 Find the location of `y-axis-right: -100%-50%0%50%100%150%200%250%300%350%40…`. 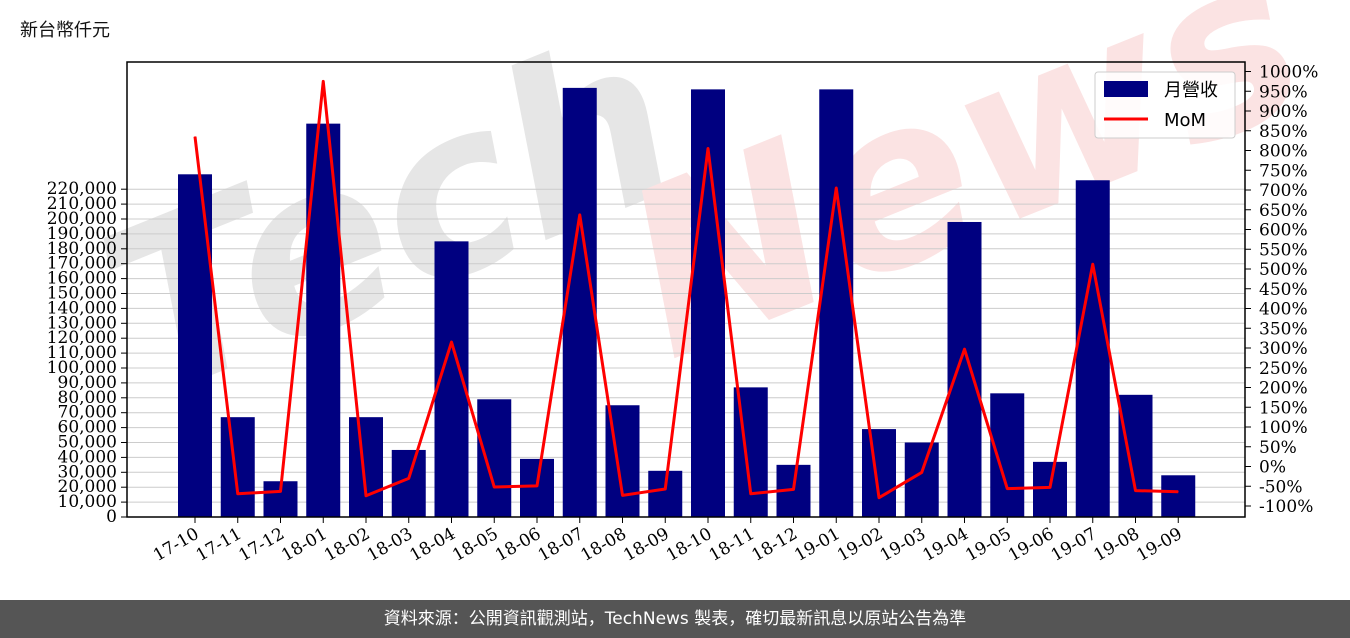

y-axis-right: -100%-50%0%50%100%150%200%250%300%350%40… is located at coordinates (1281, 290).